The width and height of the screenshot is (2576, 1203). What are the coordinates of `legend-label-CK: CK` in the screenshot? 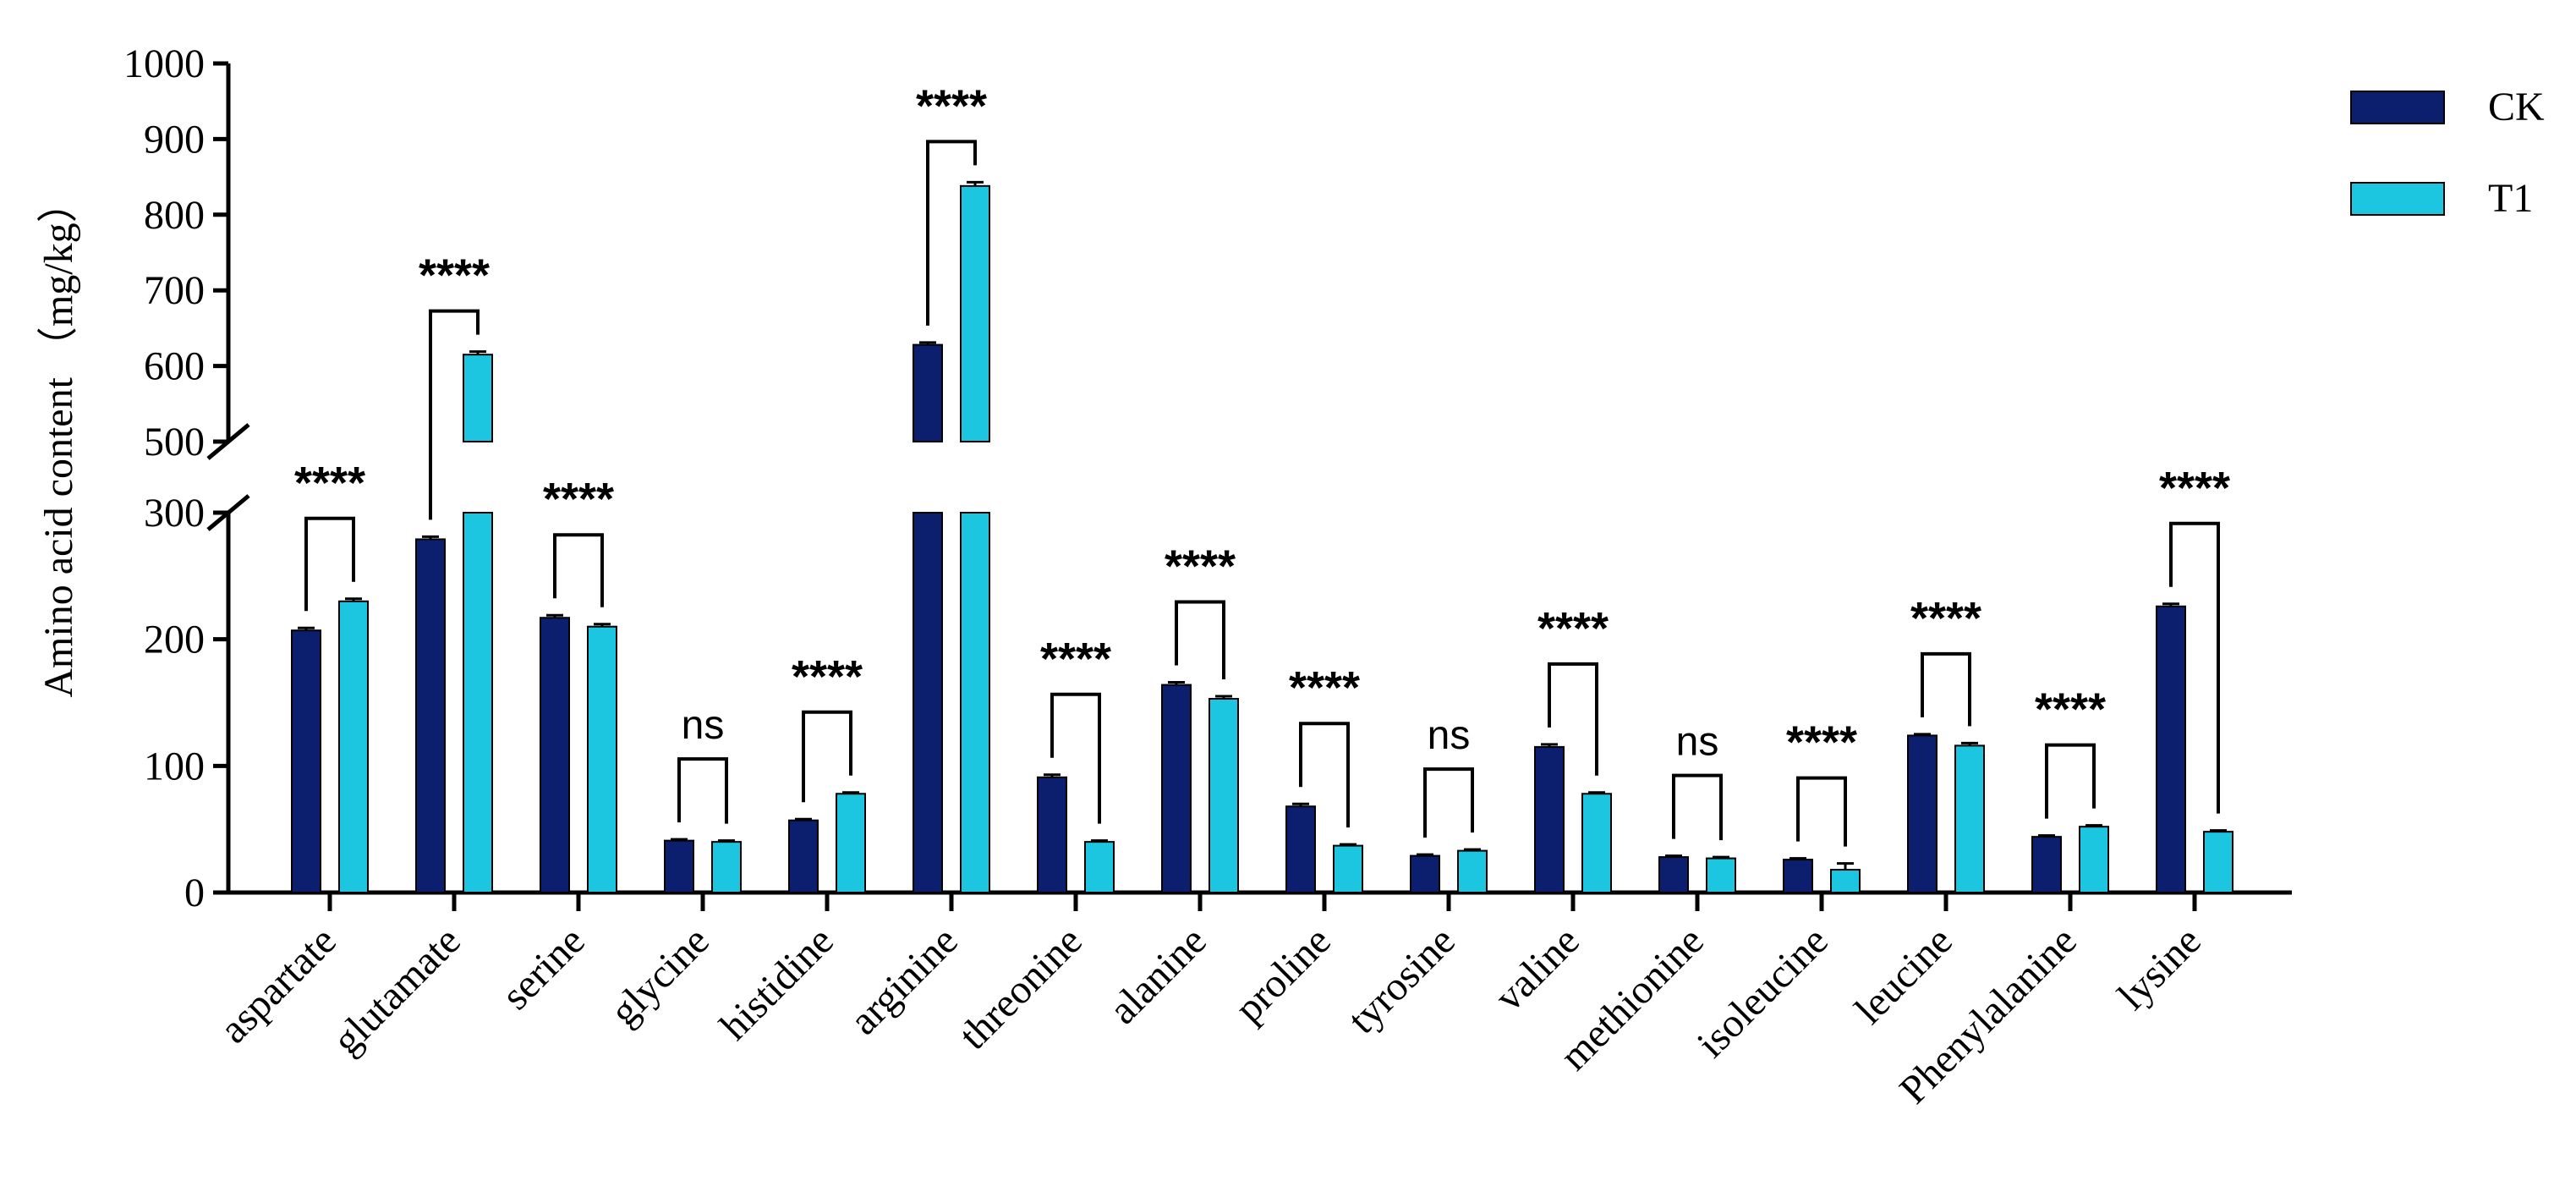 It's located at (2516, 107).